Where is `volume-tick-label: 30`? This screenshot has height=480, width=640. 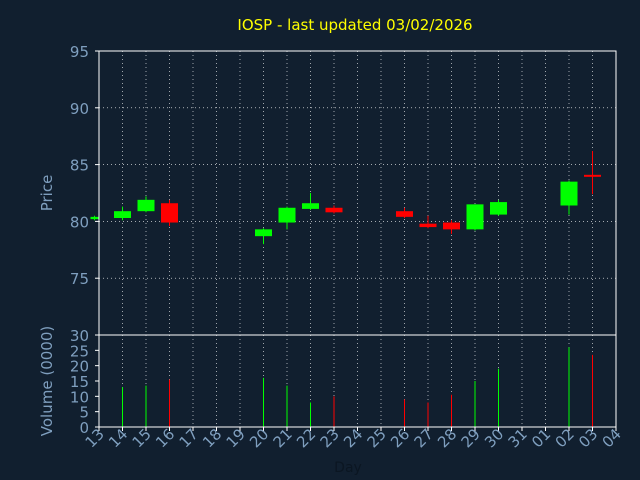 volume-tick-label: 30 is located at coordinates (79, 336).